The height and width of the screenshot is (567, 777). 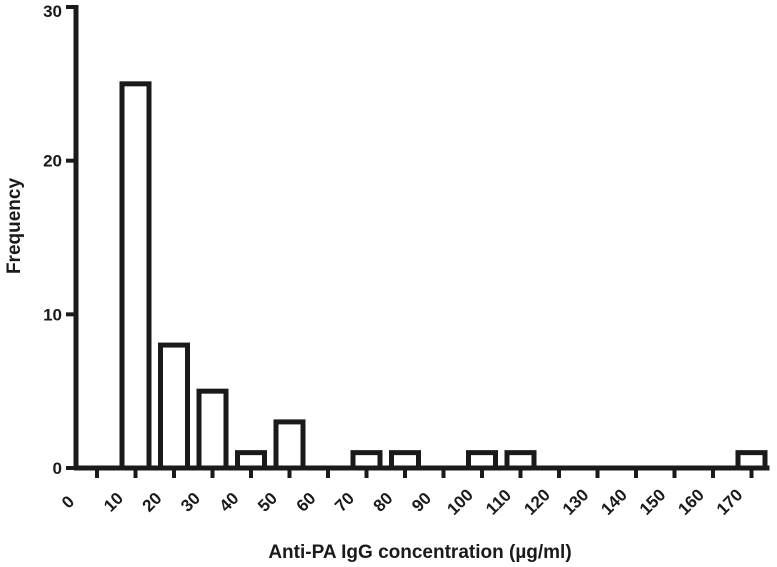 What do you see at coordinates (383, 502) in the screenshot?
I see `x-tick-label: 80` at bounding box center [383, 502].